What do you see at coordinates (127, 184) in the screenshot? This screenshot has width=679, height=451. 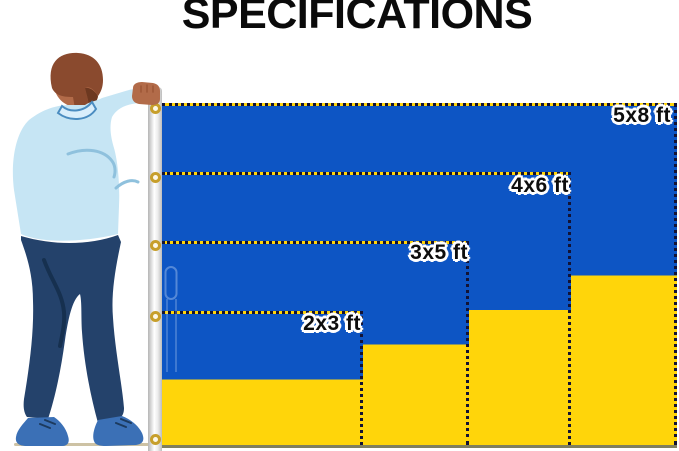 I see `sleeve-cuff` at bounding box center [127, 184].